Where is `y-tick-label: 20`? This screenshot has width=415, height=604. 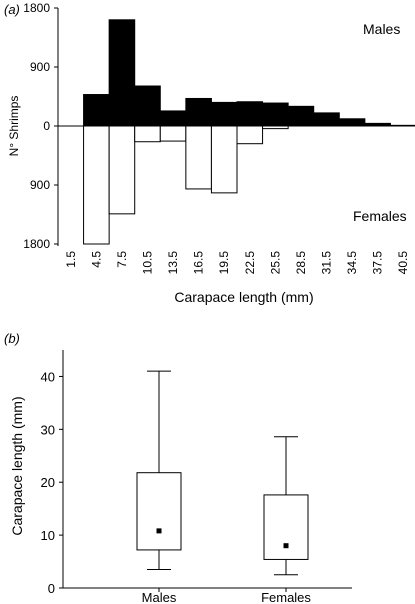
y-tick-label: 20 is located at coordinates (48, 482).